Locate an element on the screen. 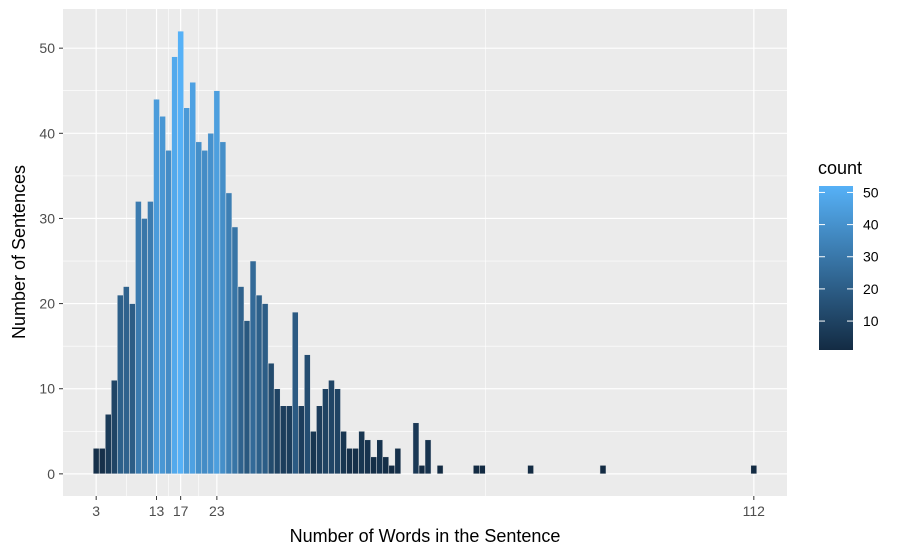 The width and height of the screenshot is (904, 558). y-axis-title: Number of Sentences is located at coordinates (19, 252).